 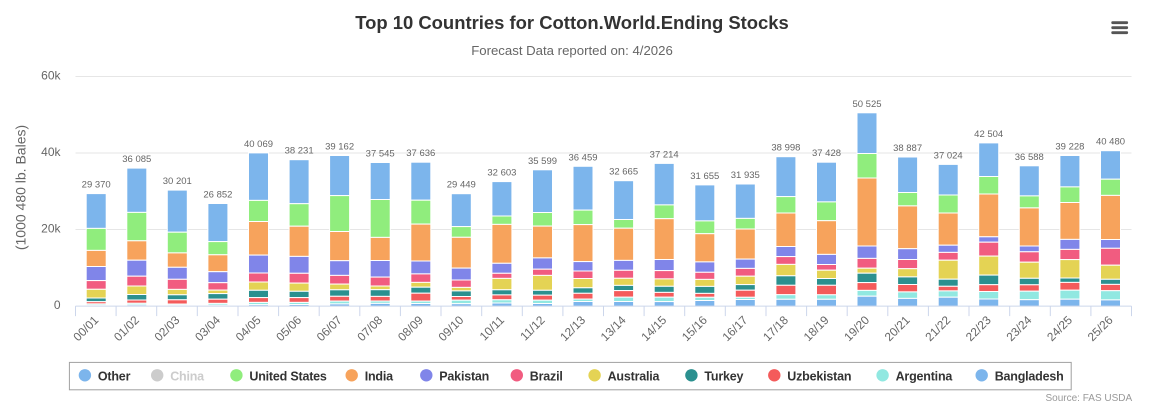 I want to click on svg-text: 20k, so click(x=51, y=229).